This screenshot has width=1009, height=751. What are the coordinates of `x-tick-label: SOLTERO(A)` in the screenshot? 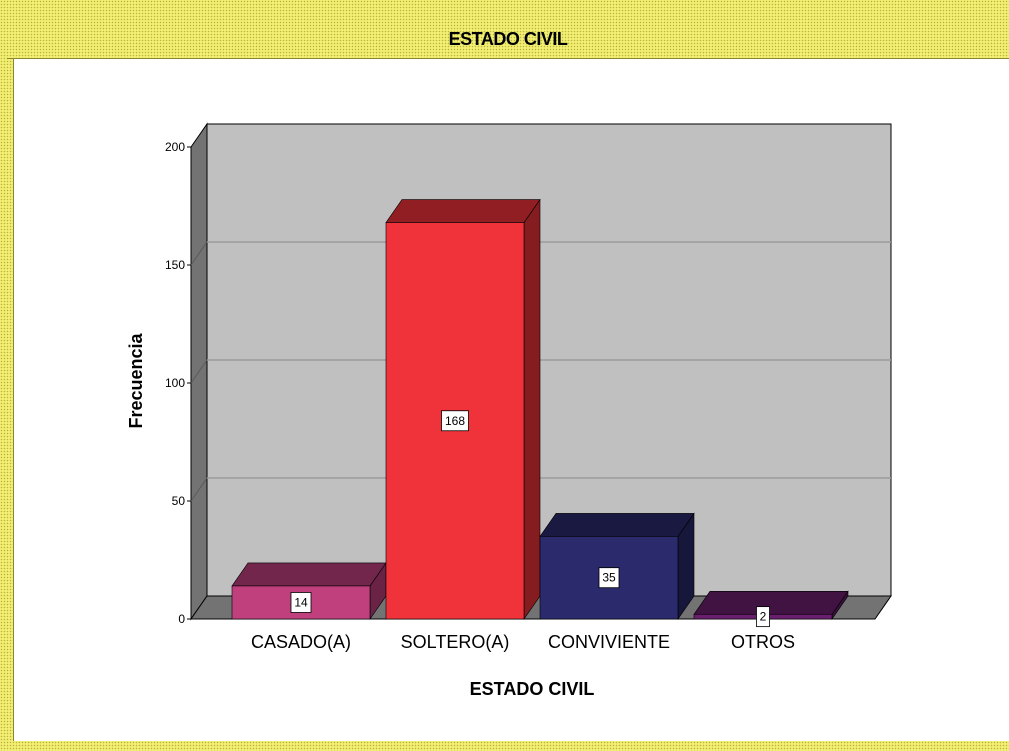 It's located at (455, 642).